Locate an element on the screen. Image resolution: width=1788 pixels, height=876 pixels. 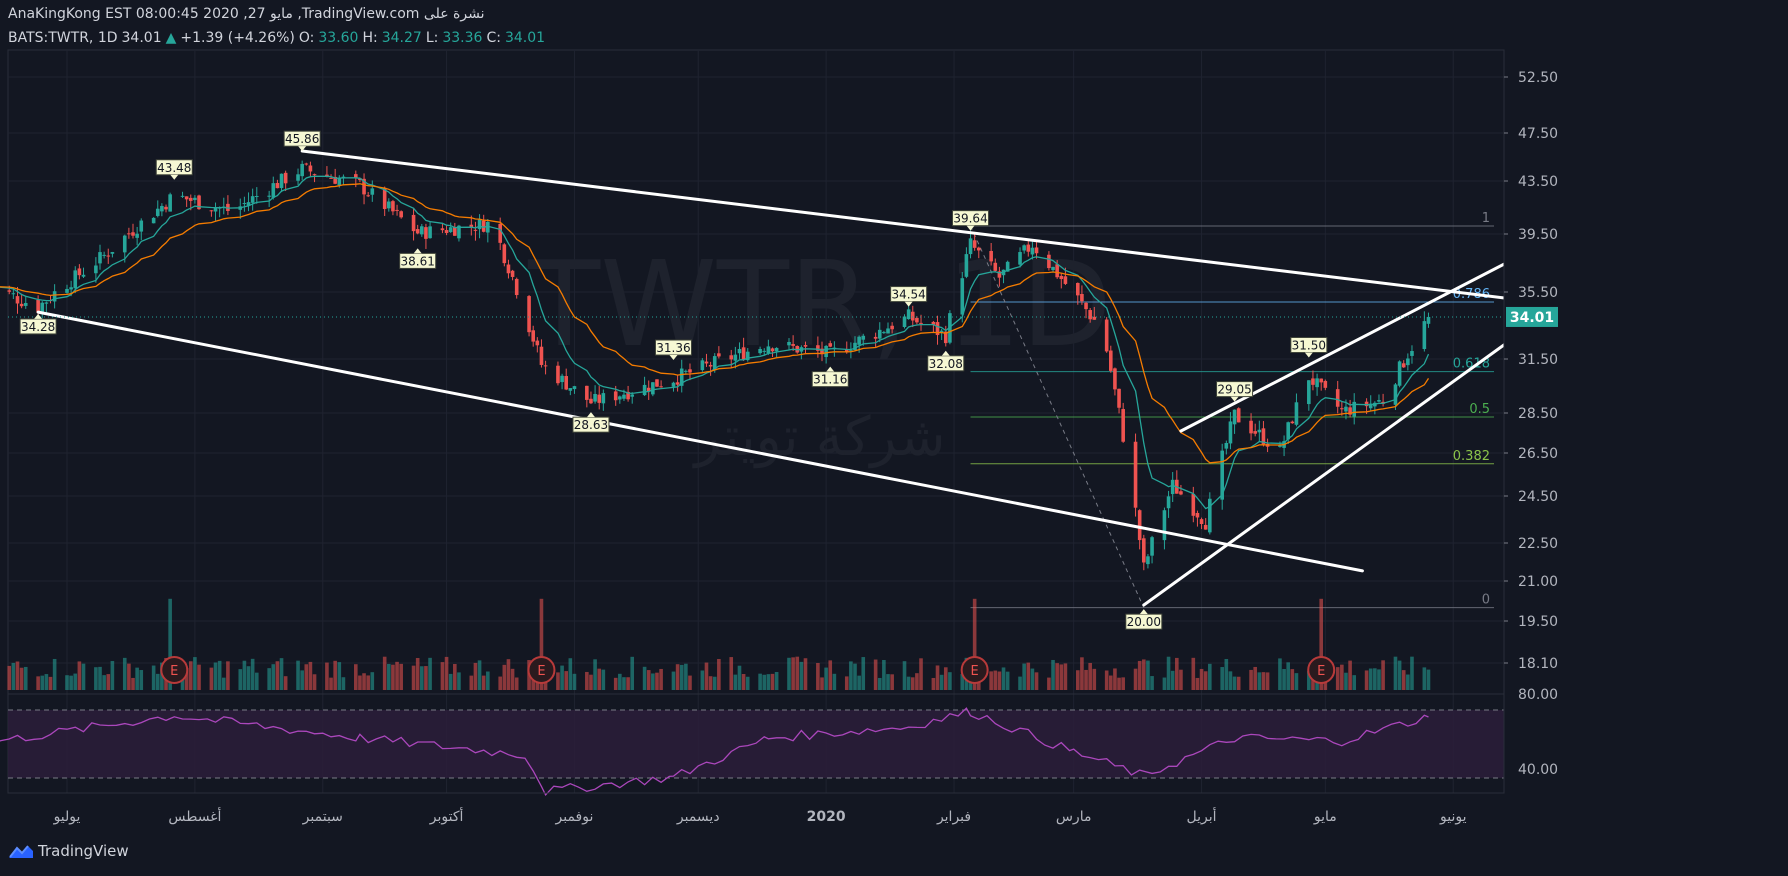
price-callout-text: 39.64 is located at coordinates (970, 219).